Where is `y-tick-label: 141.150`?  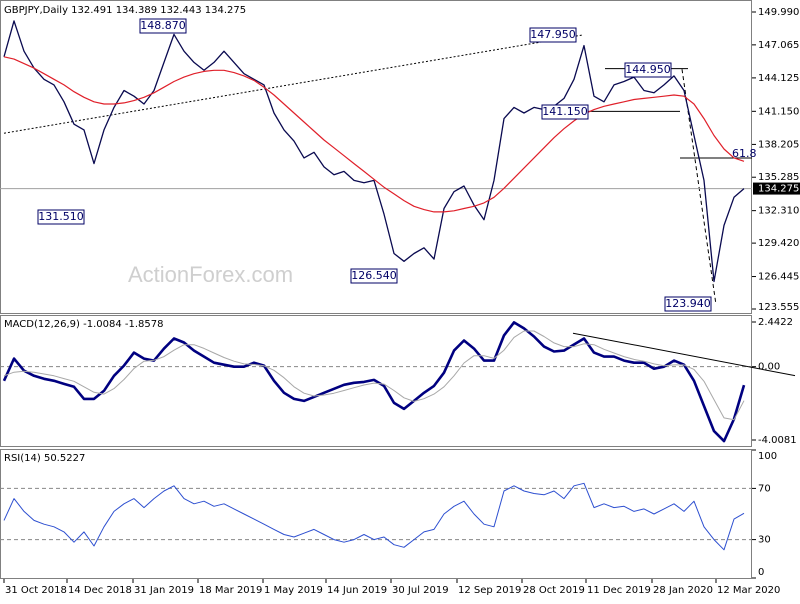
y-tick-label: 141.150 is located at coordinates (778, 111).